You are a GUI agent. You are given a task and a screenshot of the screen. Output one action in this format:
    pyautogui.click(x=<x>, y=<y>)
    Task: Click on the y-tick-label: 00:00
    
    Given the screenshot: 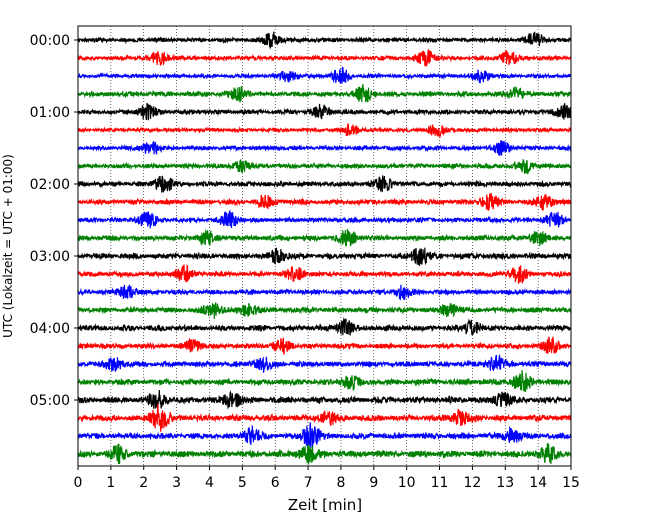 What is the action you would take?
    pyautogui.click(x=50, y=41)
    